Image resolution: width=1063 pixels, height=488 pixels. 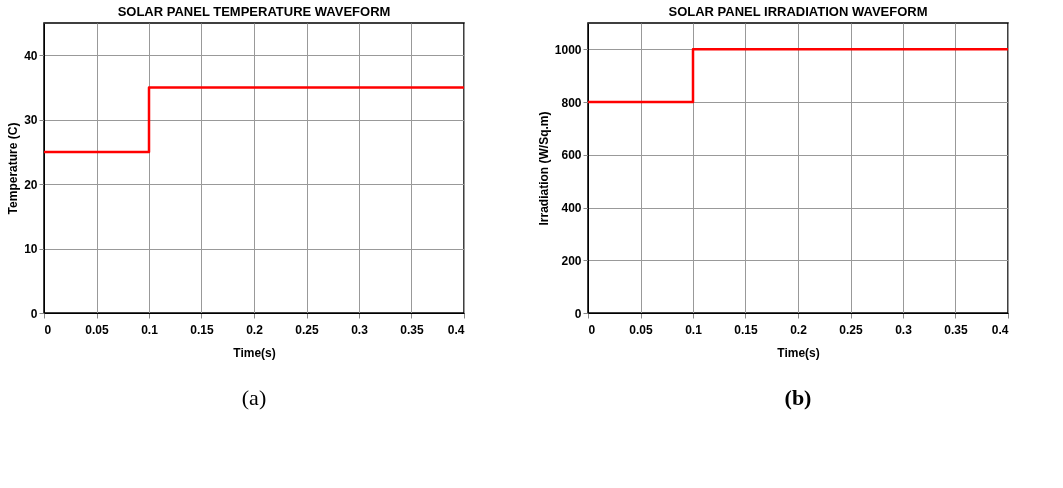 I want to click on y-tick-label: 400, so click(x=571, y=208).